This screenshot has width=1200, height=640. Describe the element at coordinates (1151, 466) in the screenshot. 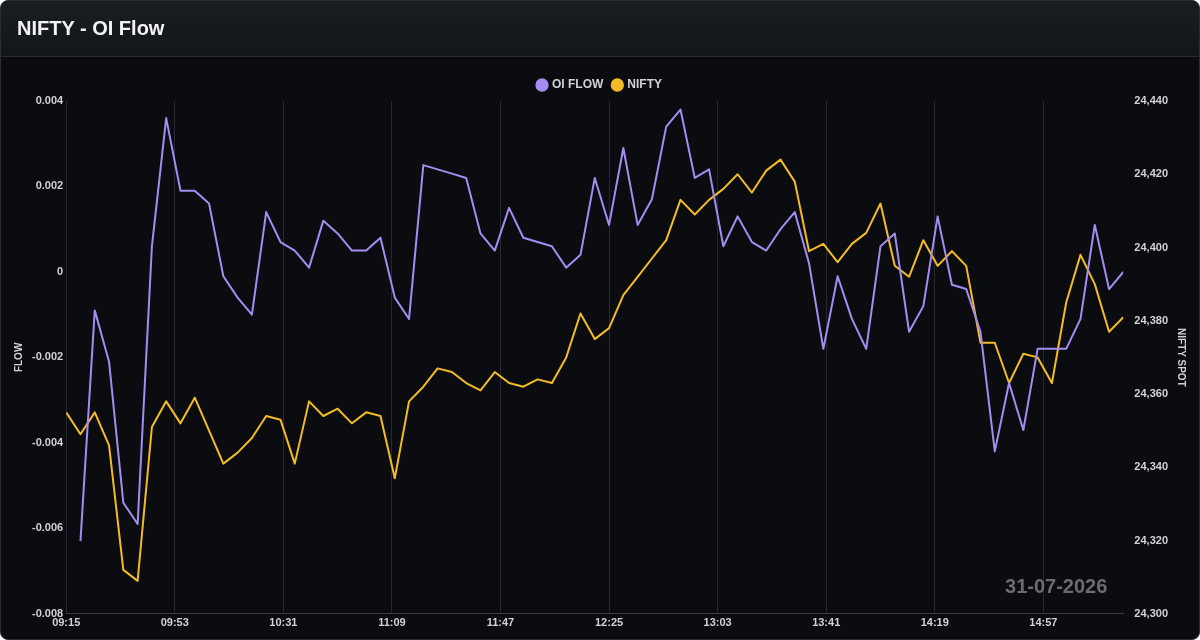

I see `y2-tick-label: 24,340` at that location.